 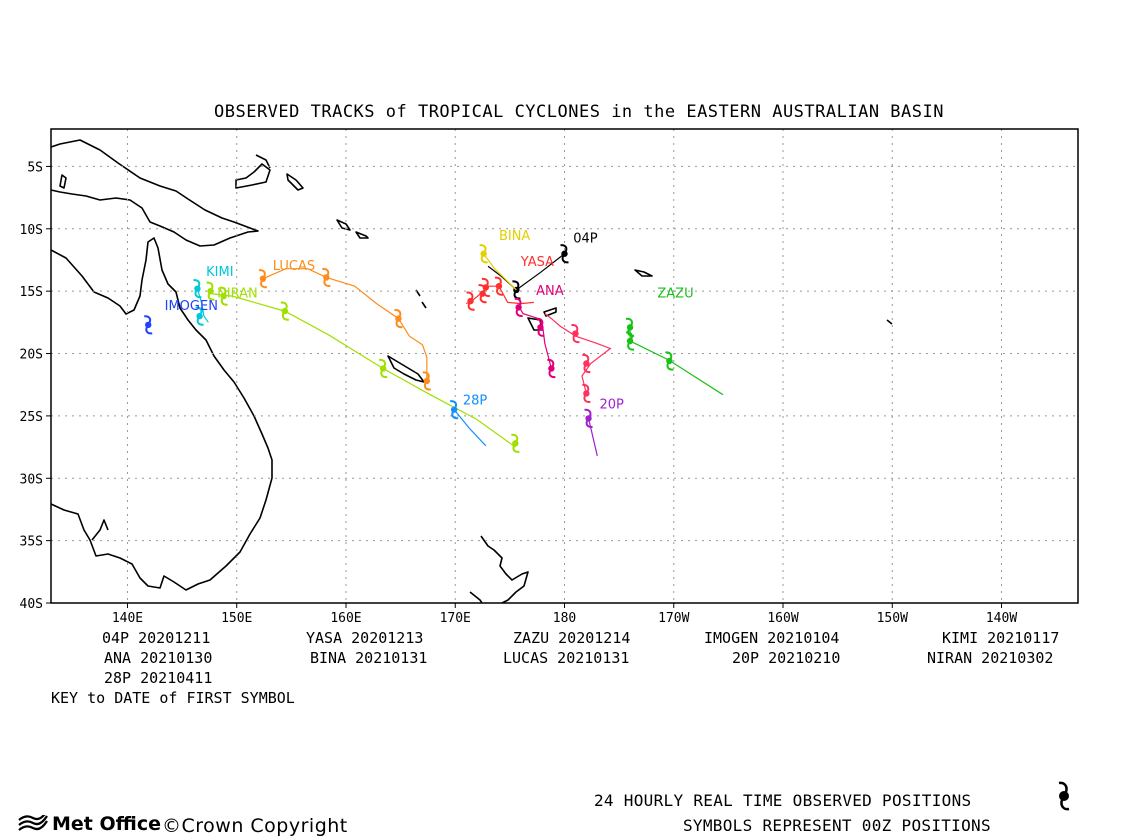 I want to click on cyclone-28p: 28P, so click(x=469, y=420).